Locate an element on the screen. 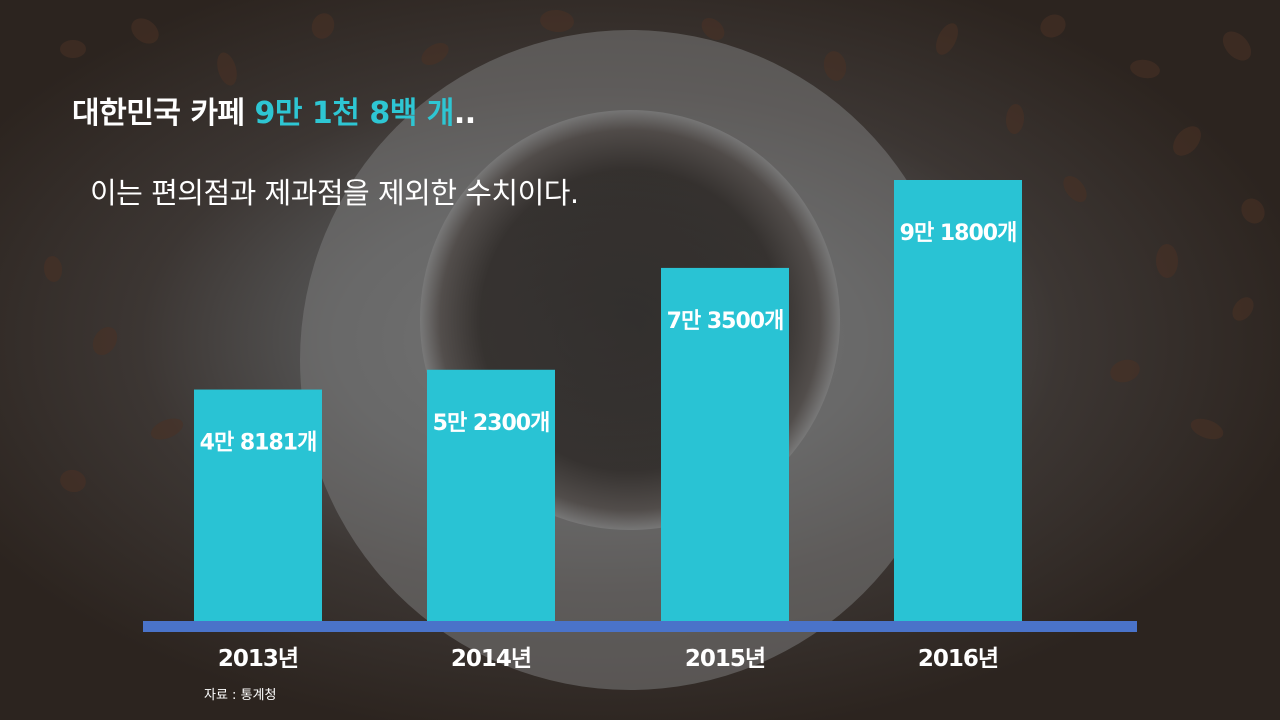  headline: 대한민국 카페 9만 1천 8백 개.. is located at coordinates (274, 110).